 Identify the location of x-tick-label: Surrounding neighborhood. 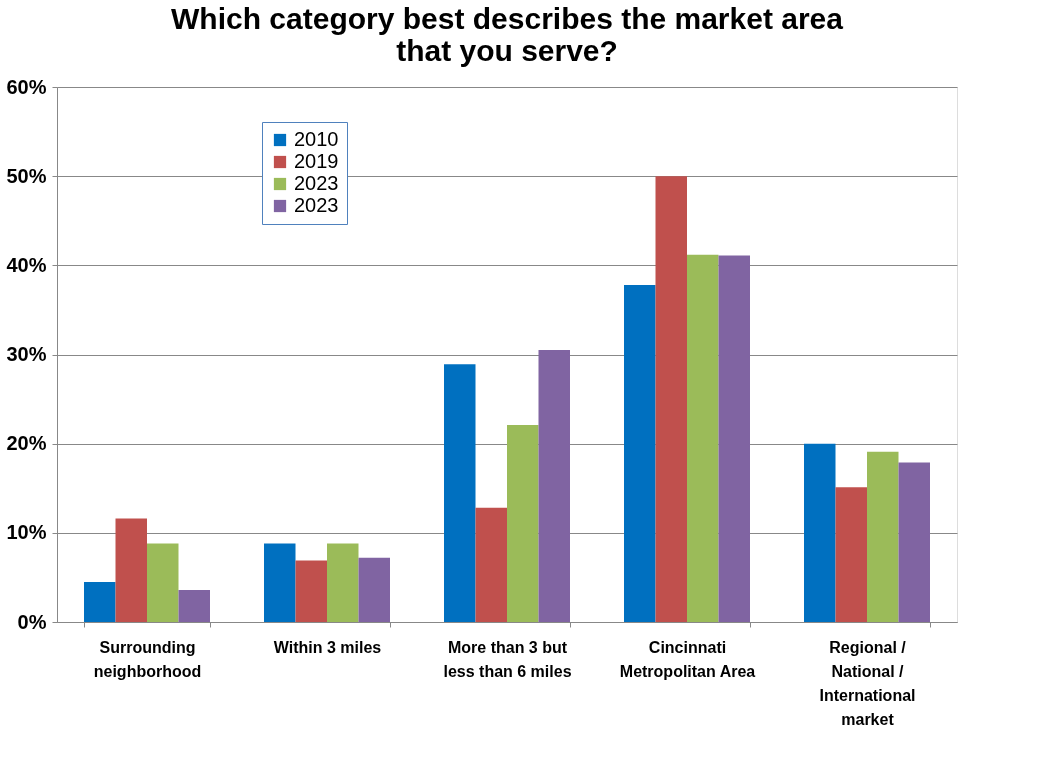
(147, 659).